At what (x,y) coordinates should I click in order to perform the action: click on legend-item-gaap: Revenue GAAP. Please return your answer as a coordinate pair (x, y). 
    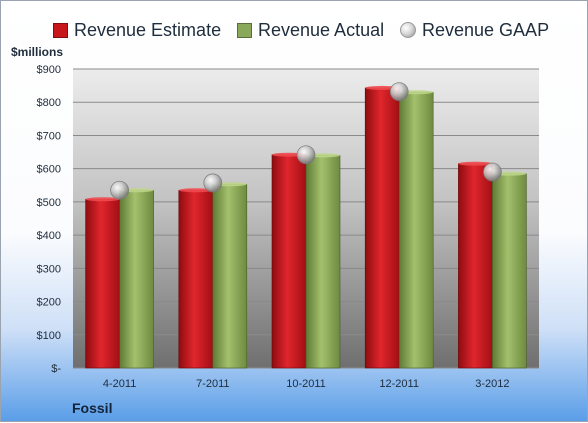
    Looking at the image, I should click on (474, 30).